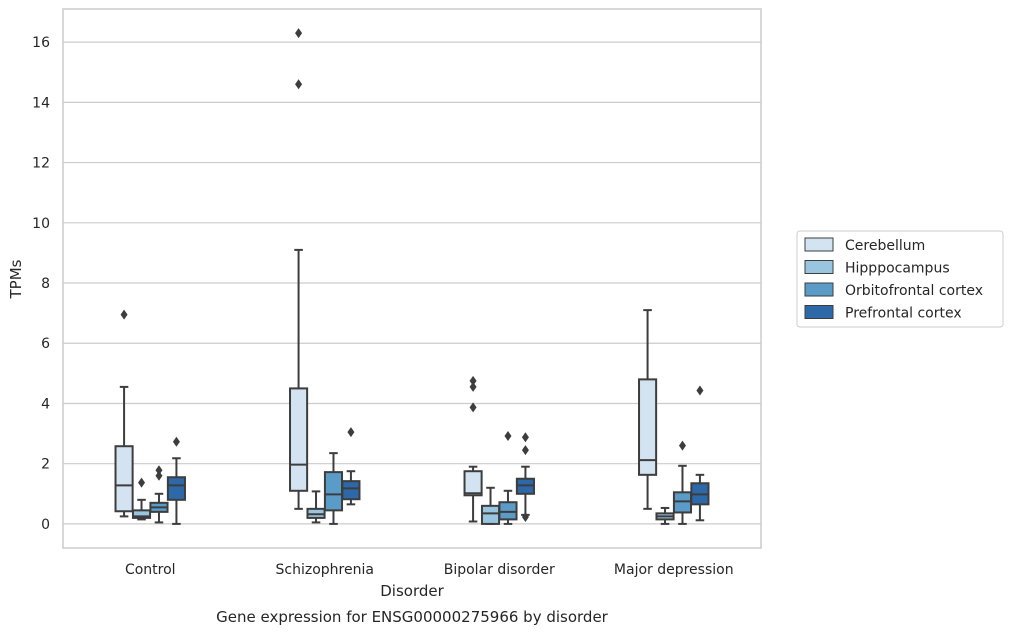 This screenshot has width=1013, height=634. What do you see at coordinates (674, 570) in the screenshot?
I see `x-tick-label: Major depression` at bounding box center [674, 570].